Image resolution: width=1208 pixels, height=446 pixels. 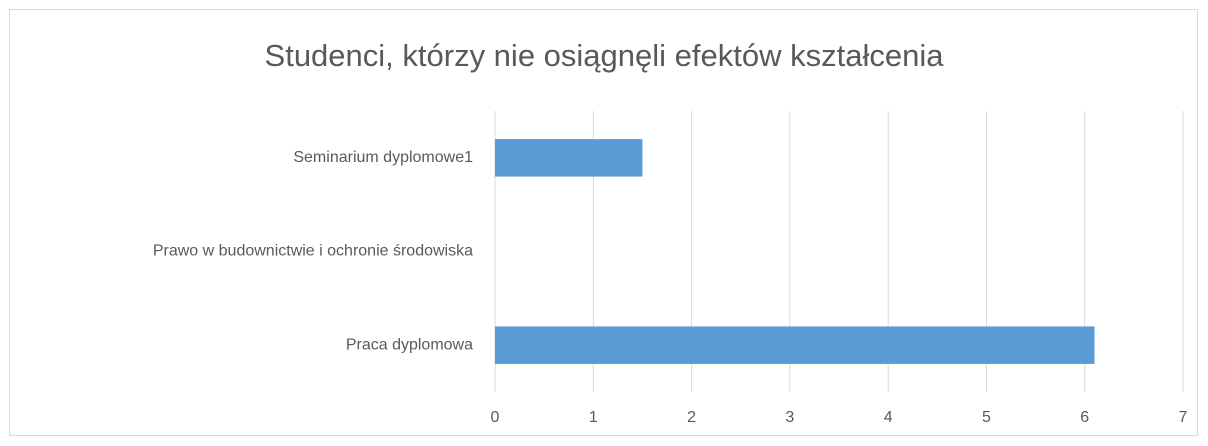 What do you see at coordinates (593, 417) in the screenshot?
I see `x-tick-label: 1` at bounding box center [593, 417].